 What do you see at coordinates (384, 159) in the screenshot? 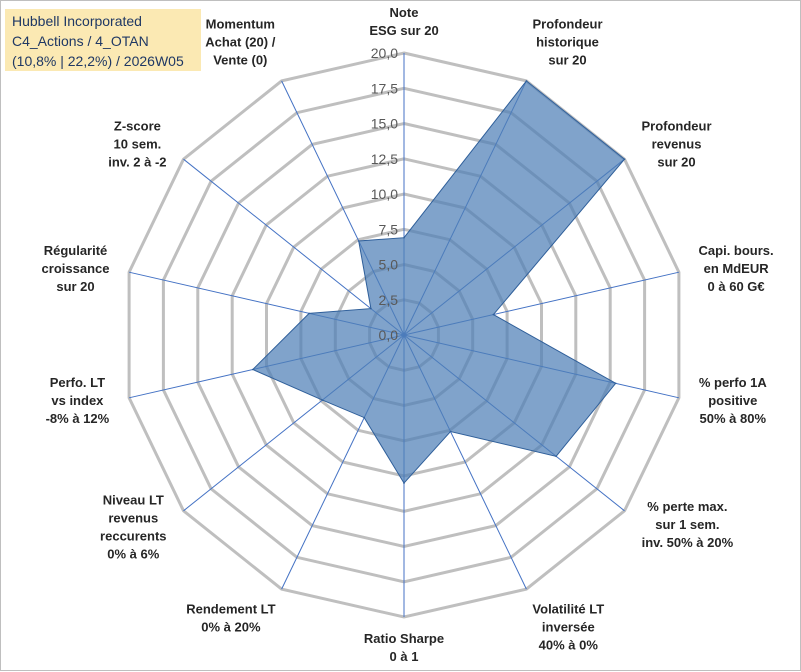
I see `tick-label: 12,5` at bounding box center [384, 159].